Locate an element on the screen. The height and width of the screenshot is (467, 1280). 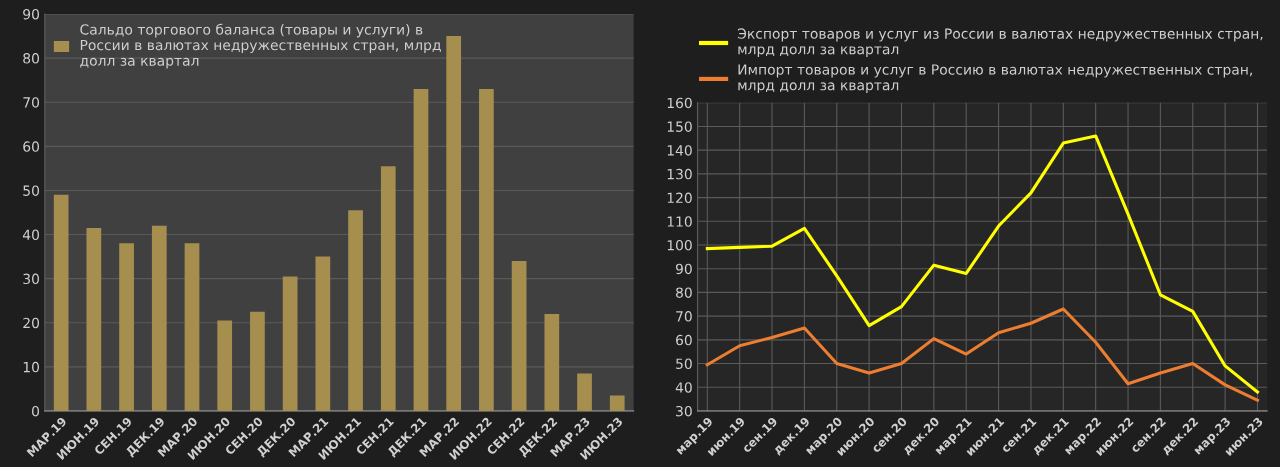
y-tick-label: 120 is located at coordinates (679, 198).